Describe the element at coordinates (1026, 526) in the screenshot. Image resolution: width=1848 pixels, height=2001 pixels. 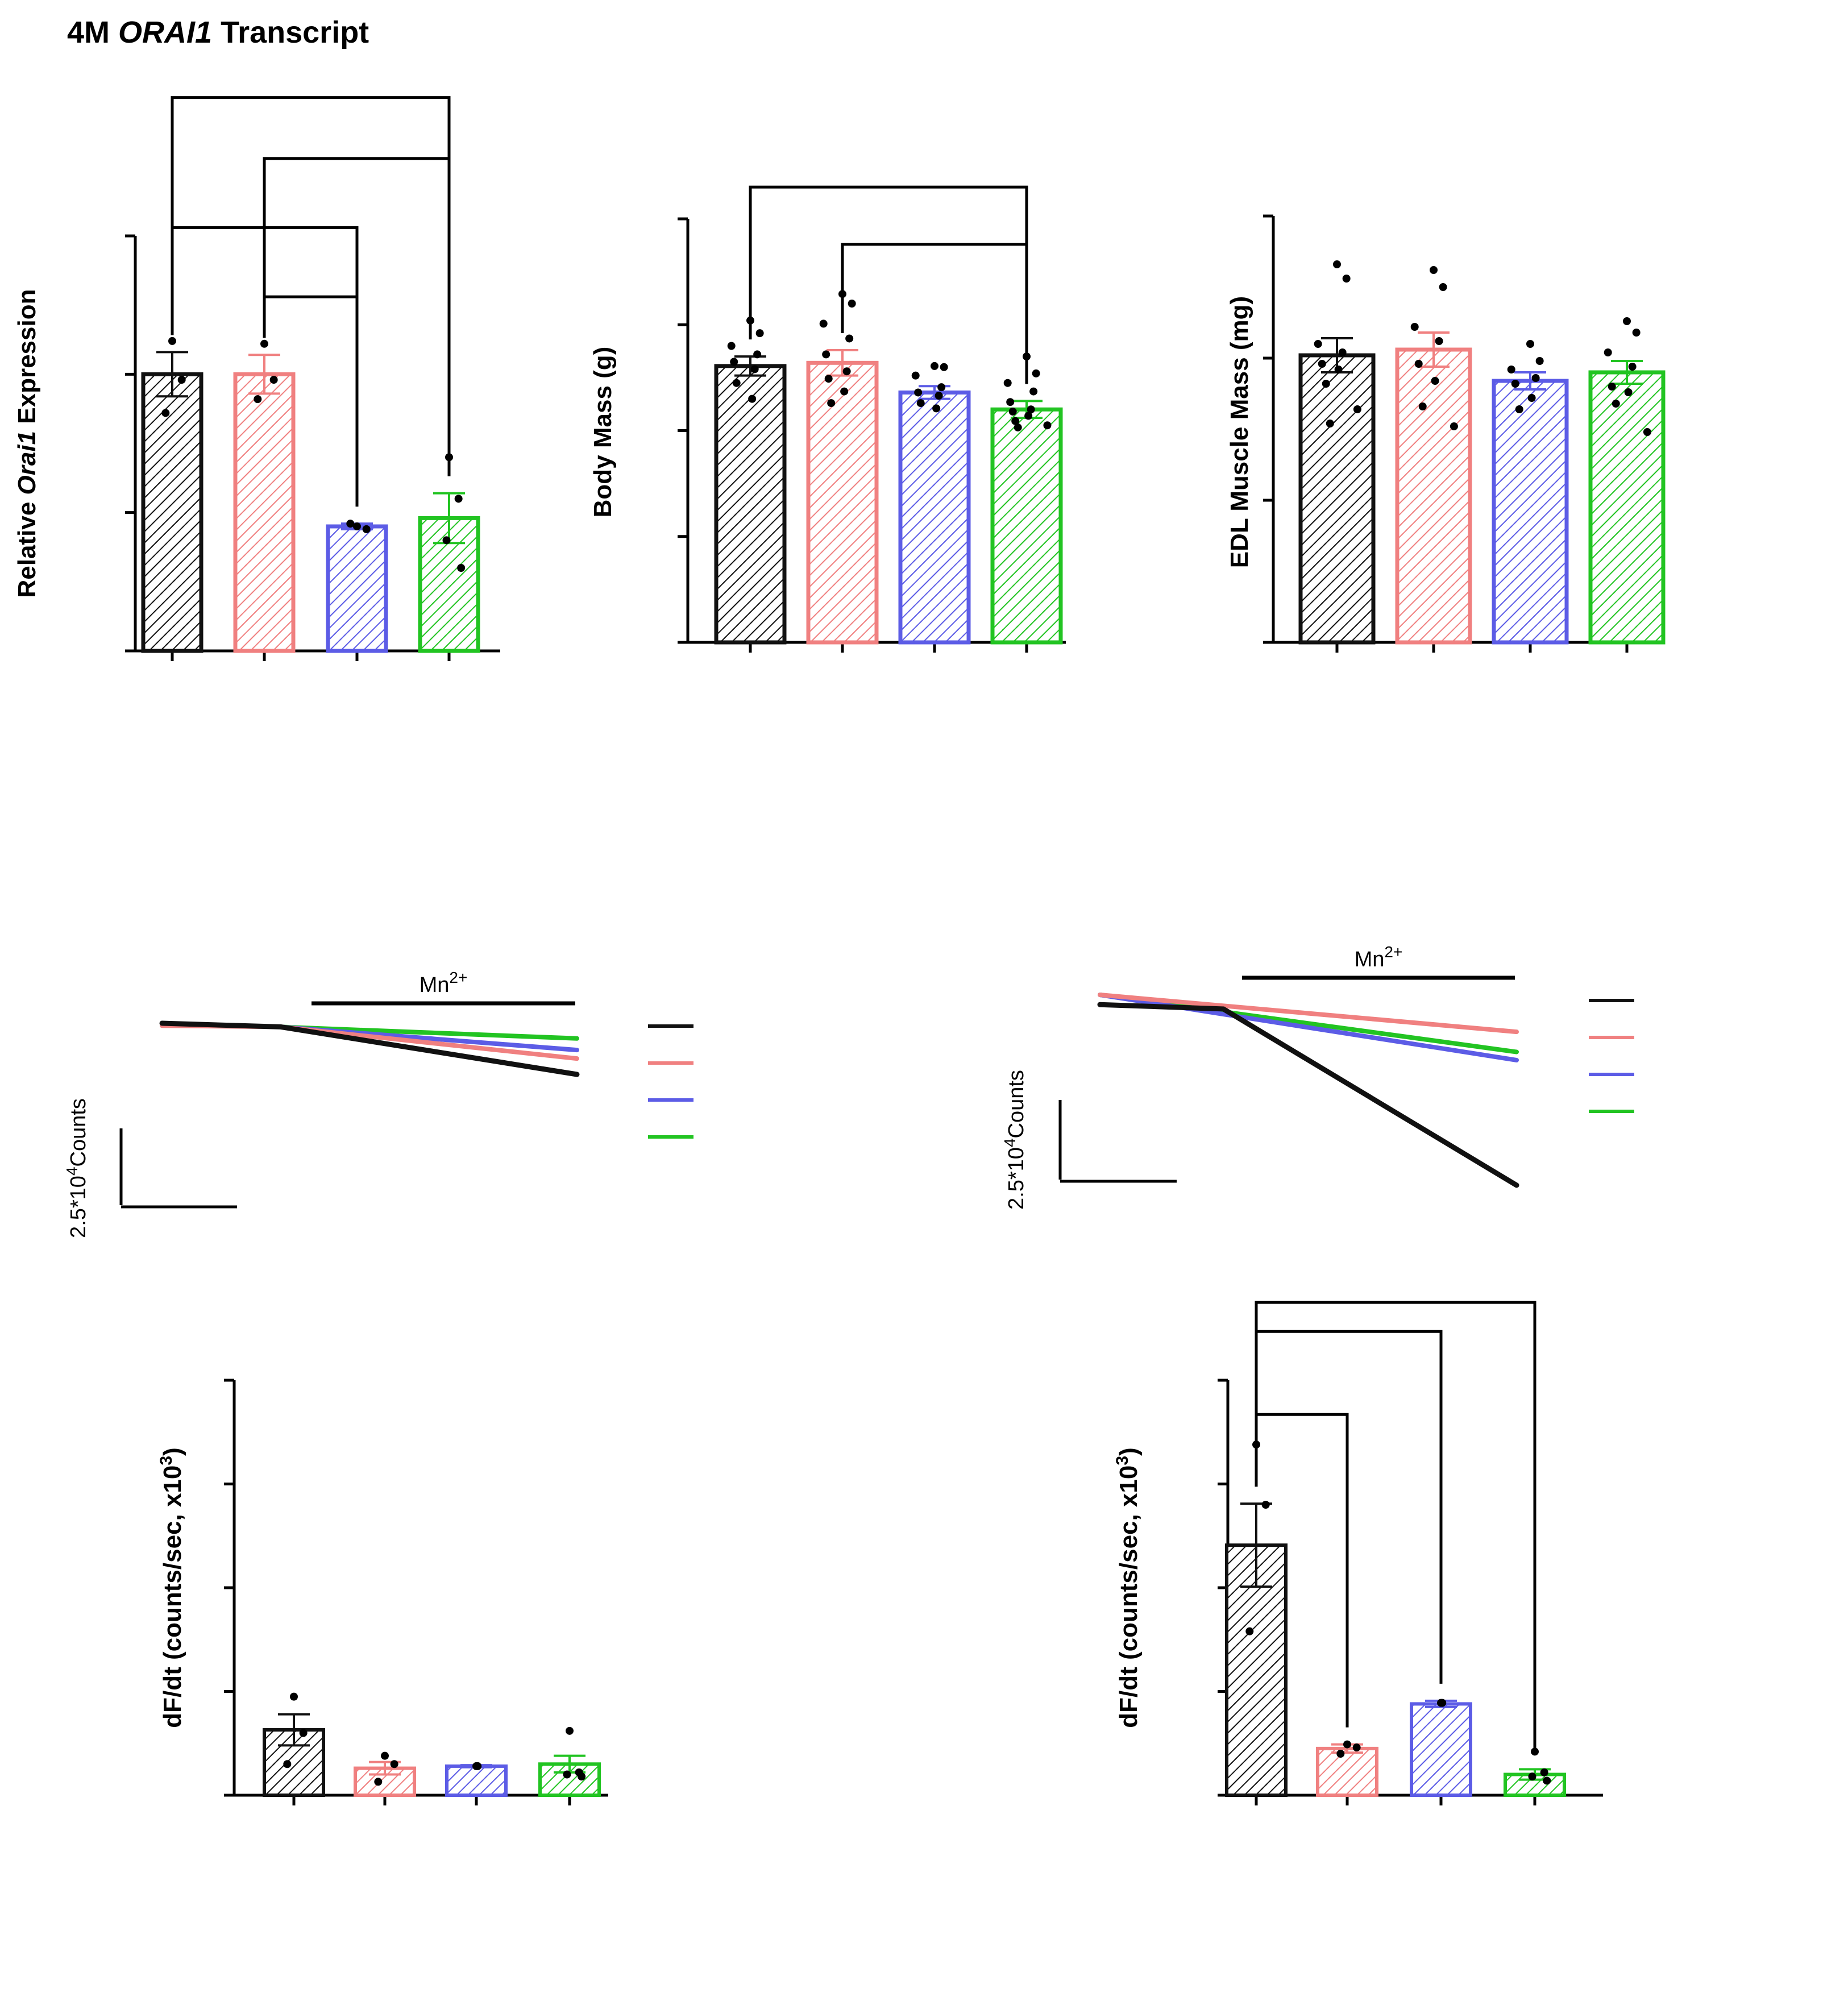
I see `bar-cORAI1-KO/GS` at that location.